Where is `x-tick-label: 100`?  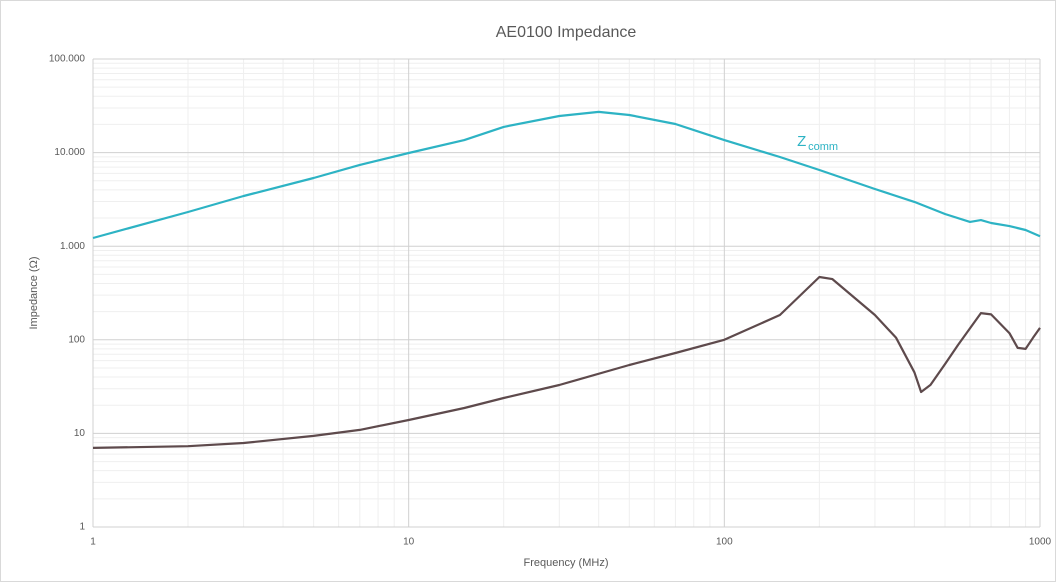
x-tick-label: 100 is located at coordinates (724, 542).